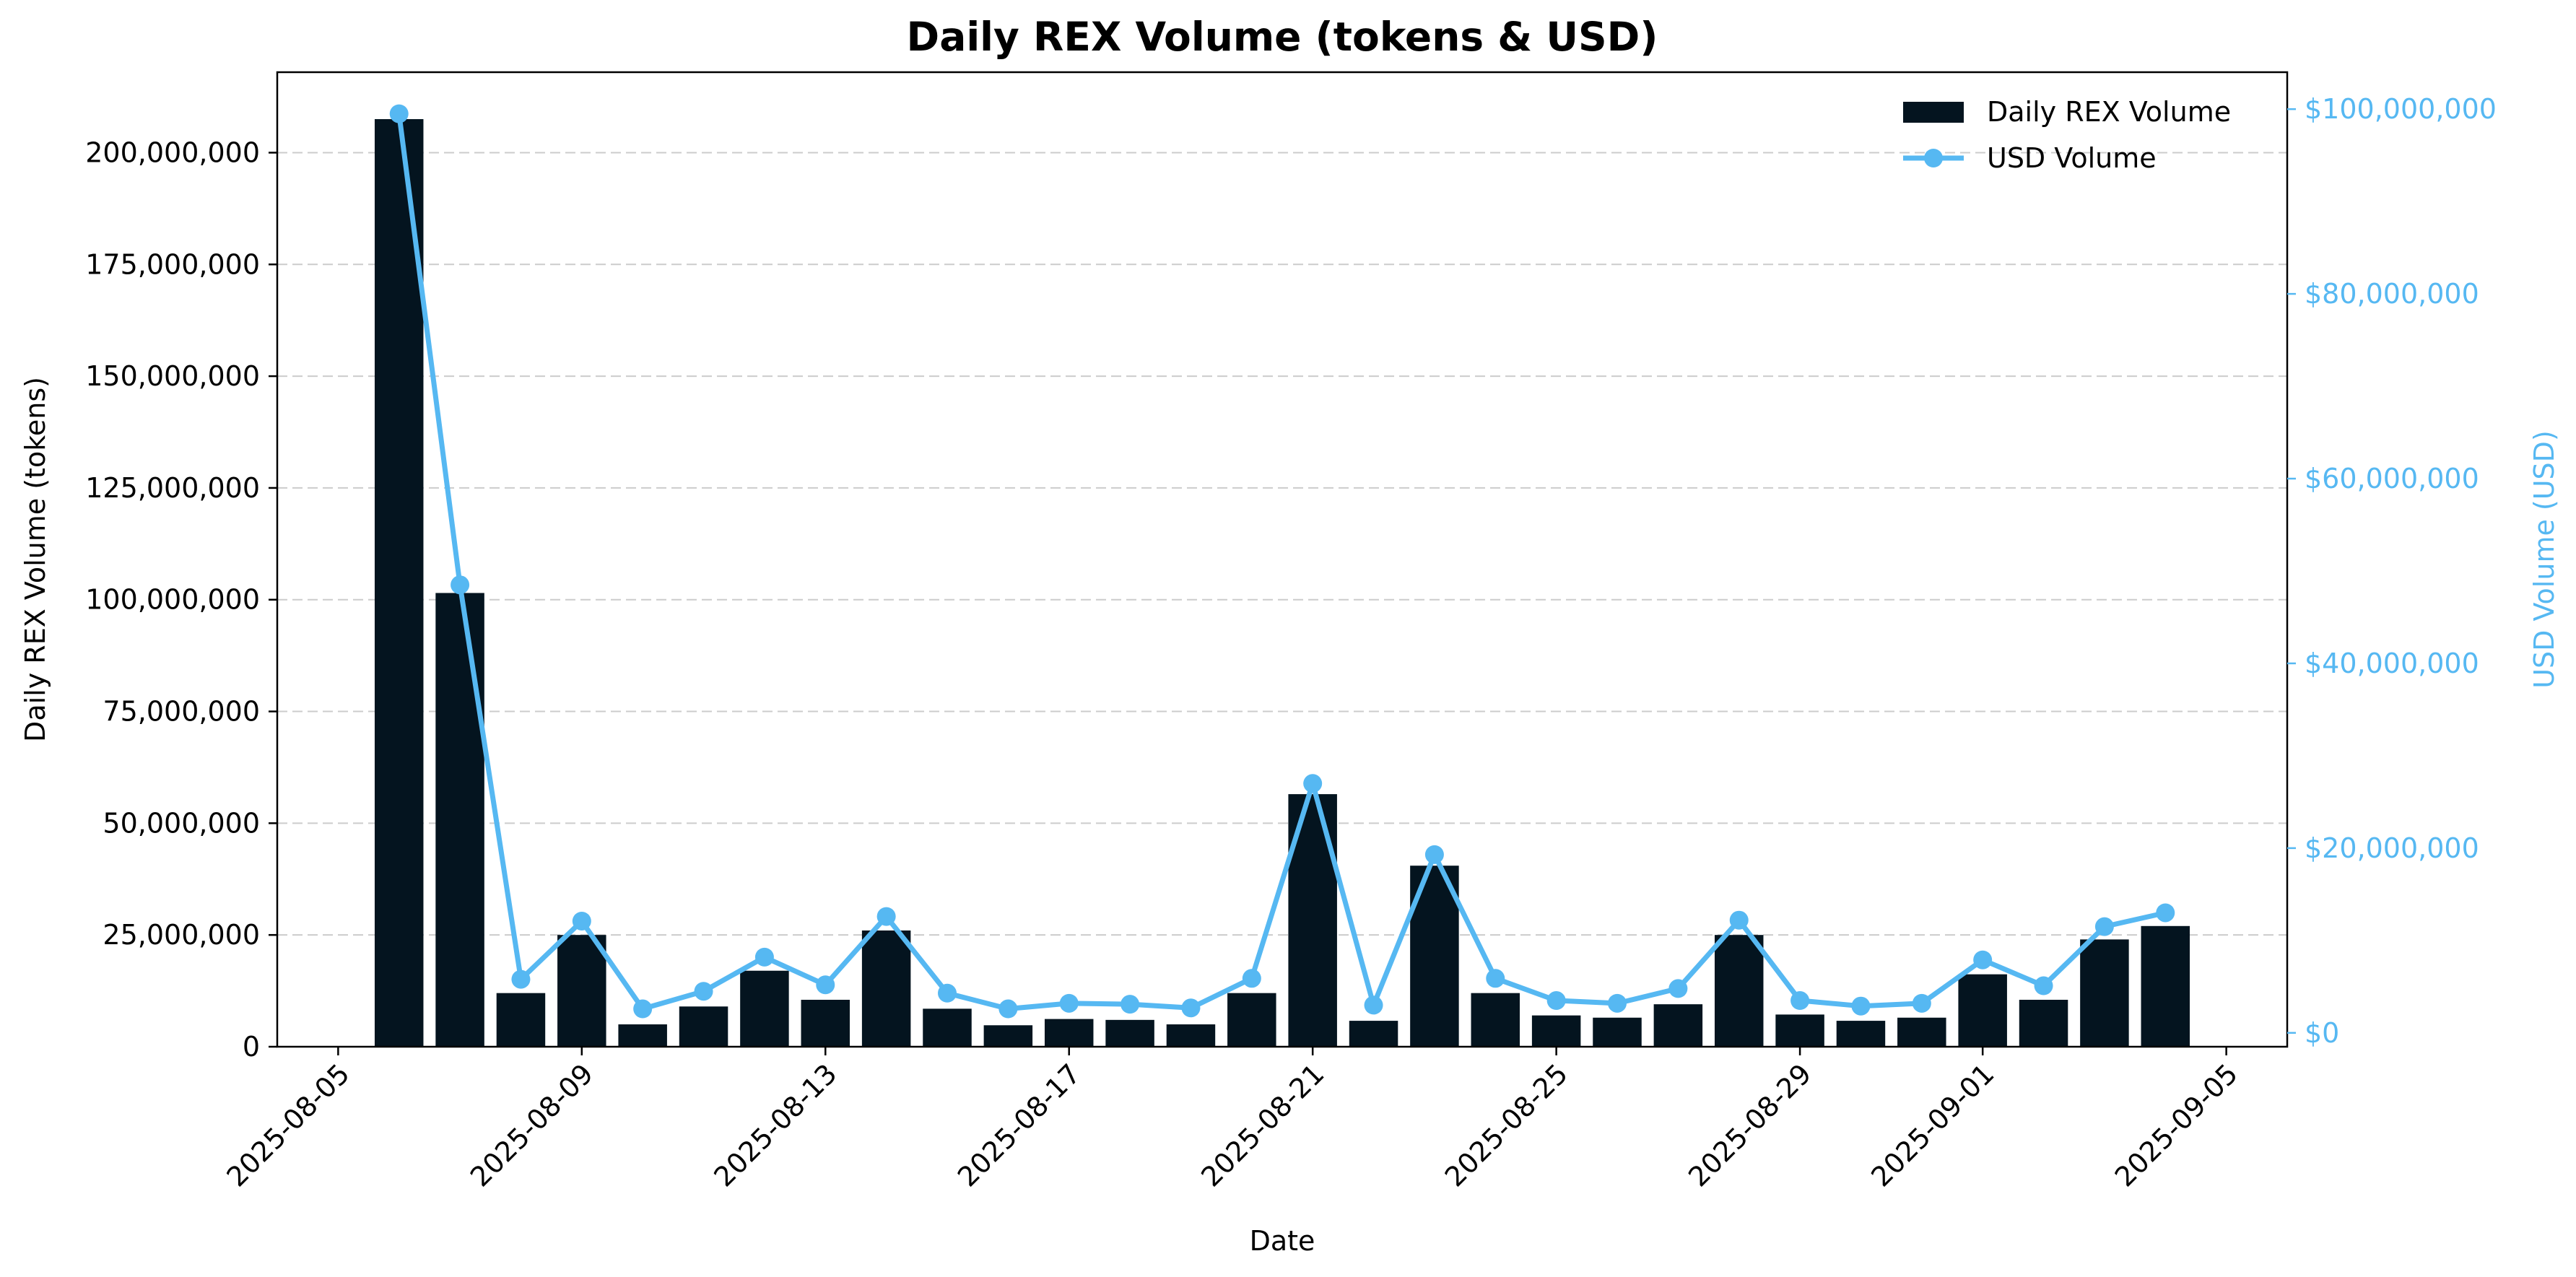  Describe the element at coordinates (2072, 158) in the screenshot. I see `legend-label-line: USD Volume` at that location.